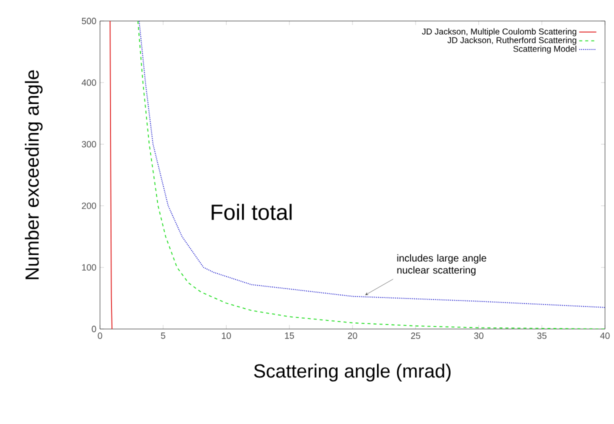  I want to click on y-tick-label: 300, so click(89, 144).